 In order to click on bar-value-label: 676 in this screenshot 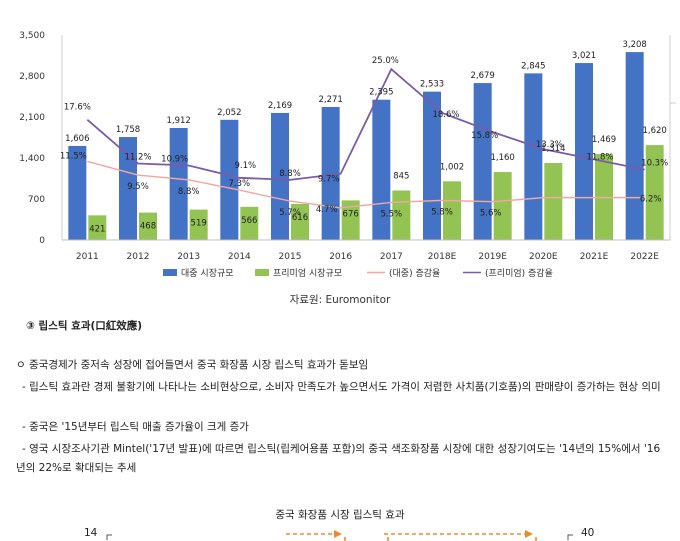, I will do `click(351, 214)`.